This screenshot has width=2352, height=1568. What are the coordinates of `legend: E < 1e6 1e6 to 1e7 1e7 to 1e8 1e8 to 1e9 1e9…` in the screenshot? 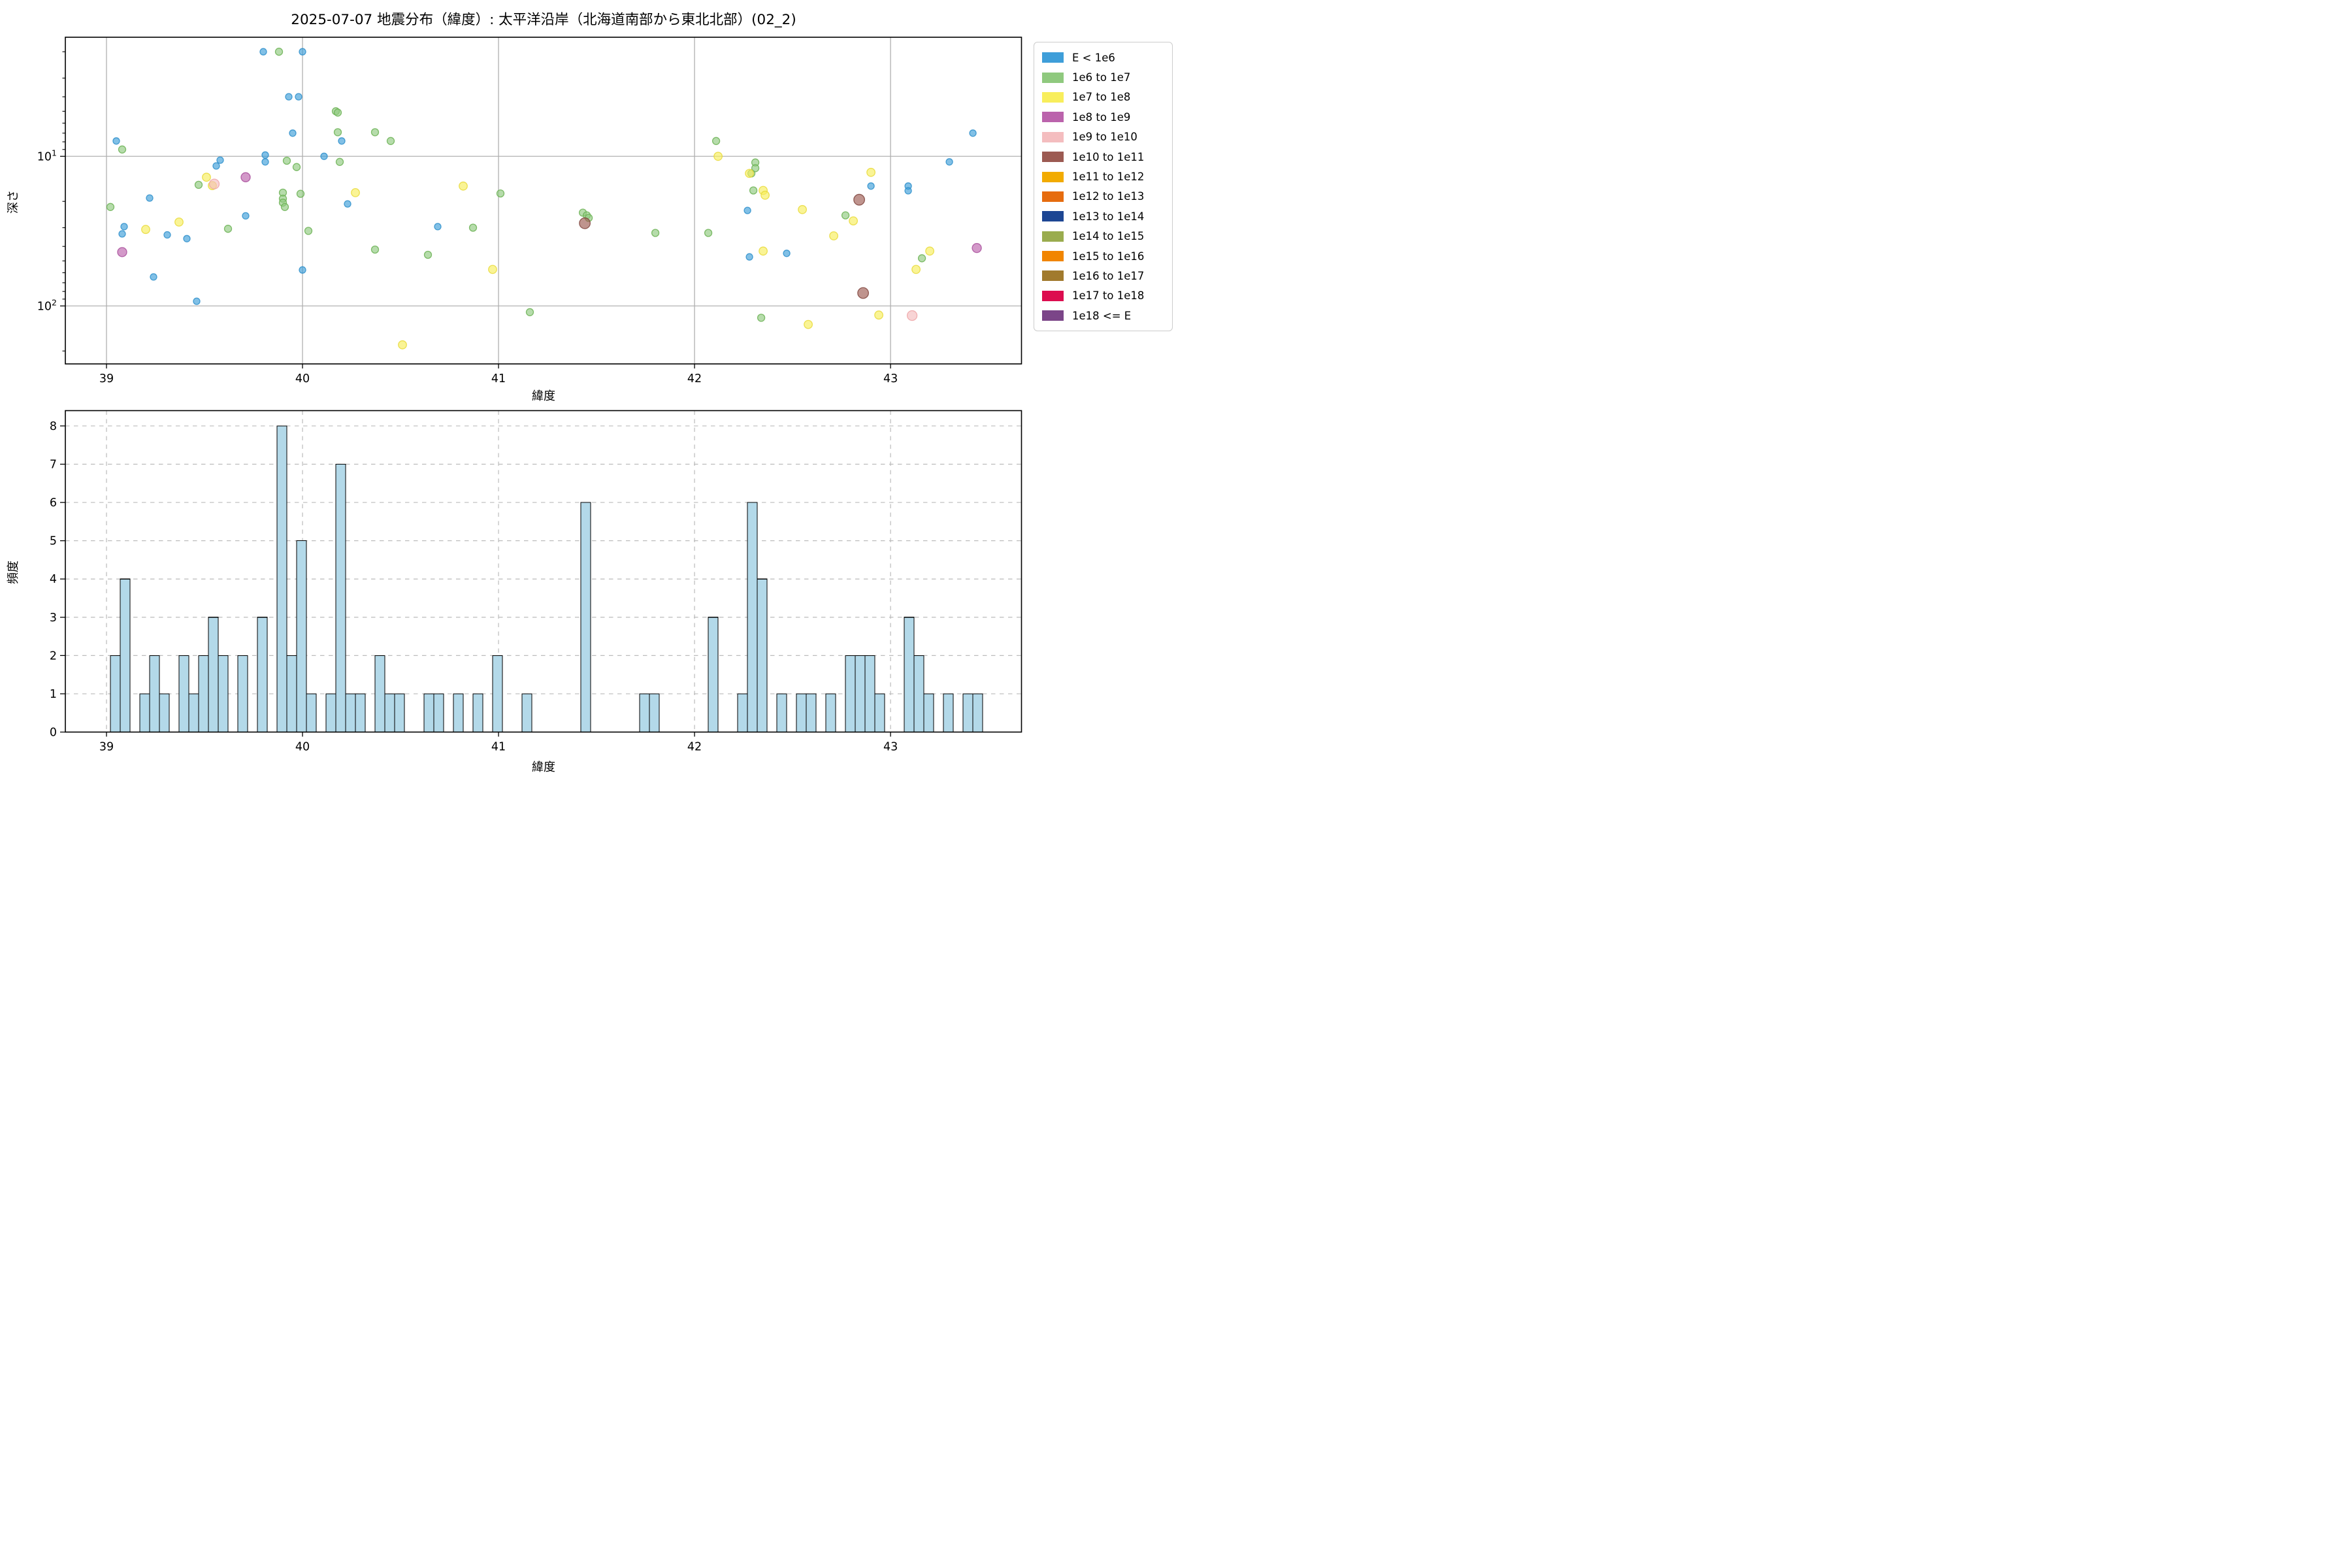 It's located at (1103, 187).